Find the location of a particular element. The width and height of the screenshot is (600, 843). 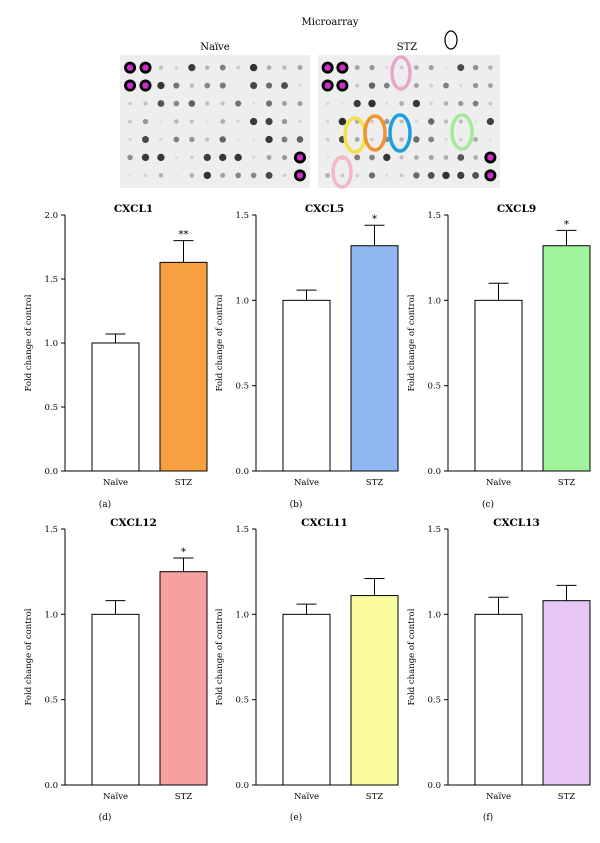

significance-marker: ** is located at coordinates (184, 235).